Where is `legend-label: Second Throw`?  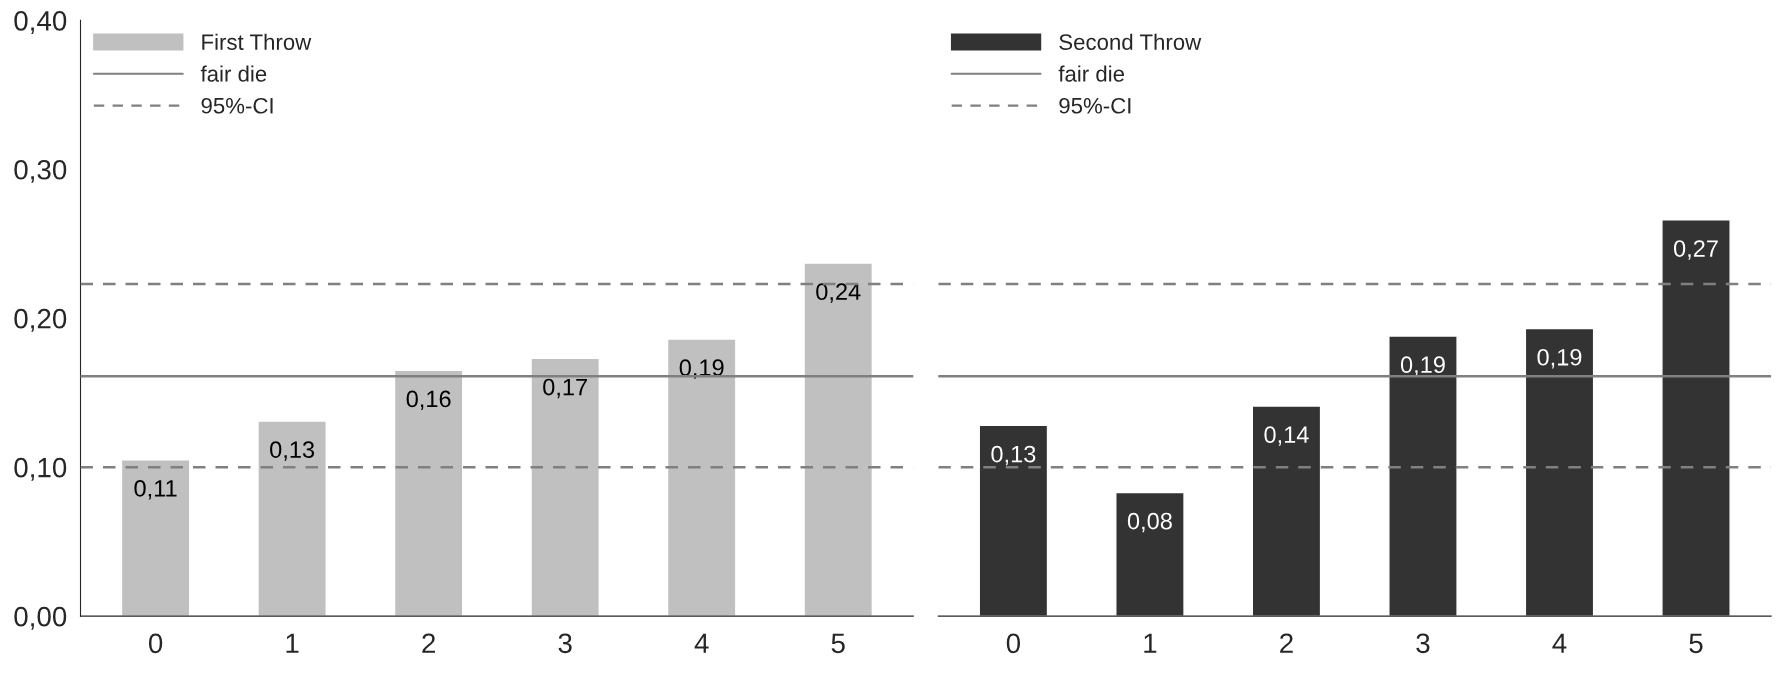 legend-label: Second Throw is located at coordinates (1130, 41).